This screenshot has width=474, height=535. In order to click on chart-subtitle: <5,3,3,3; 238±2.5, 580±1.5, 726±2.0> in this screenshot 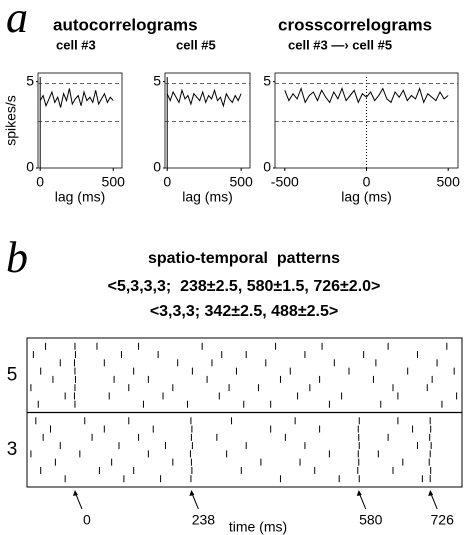, I will do `click(244, 286)`.